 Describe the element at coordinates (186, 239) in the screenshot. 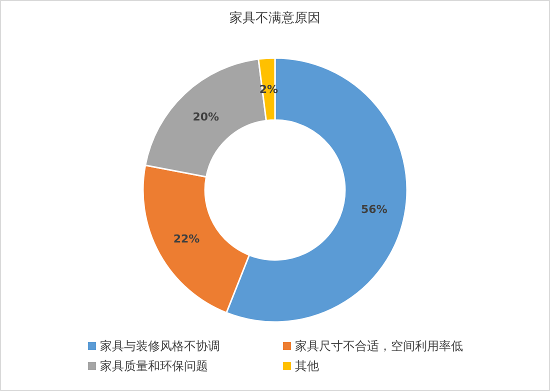

I see `data-label: 22%` at that location.